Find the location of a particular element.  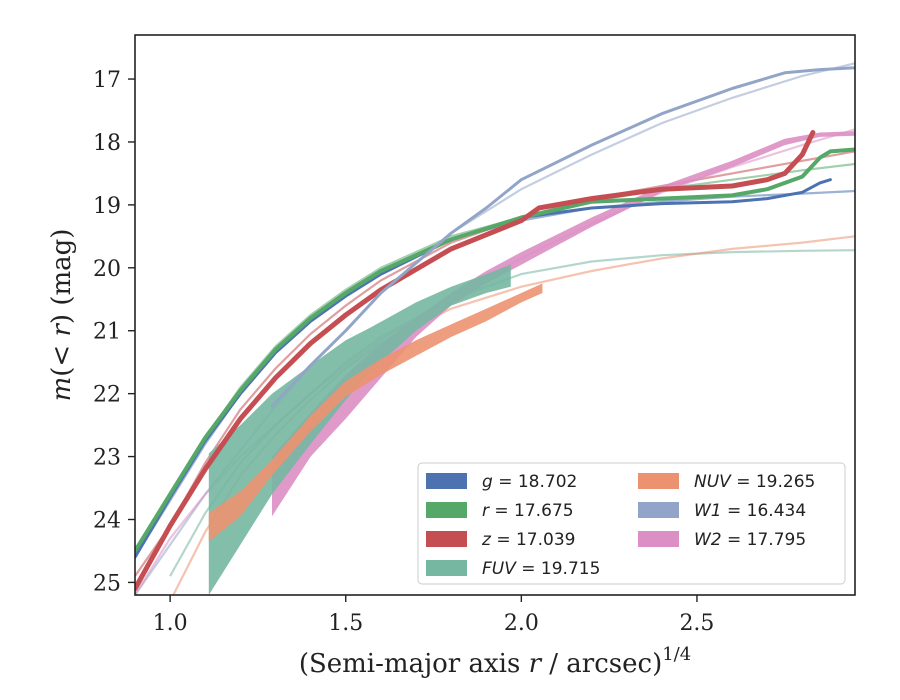

y-tick-label: 24 is located at coordinates (107, 520).